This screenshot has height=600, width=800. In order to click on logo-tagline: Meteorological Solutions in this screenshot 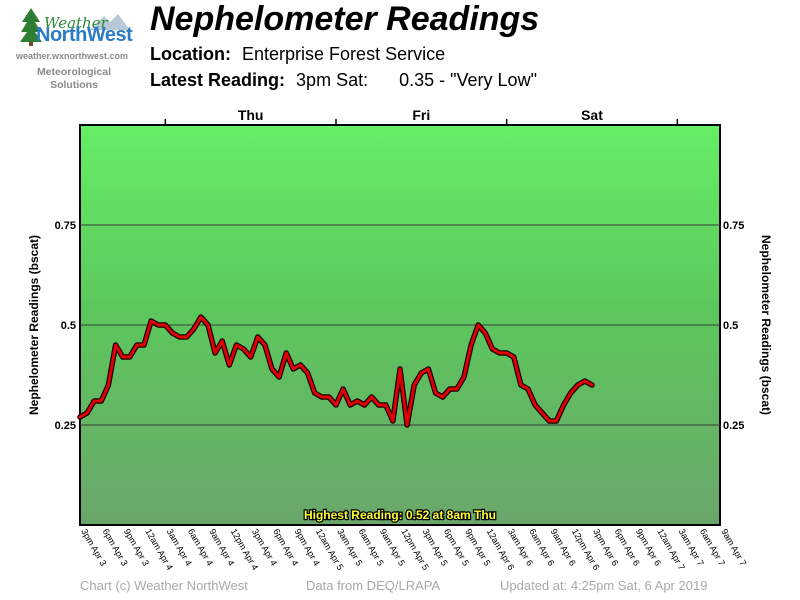, I will do `click(74, 79)`.